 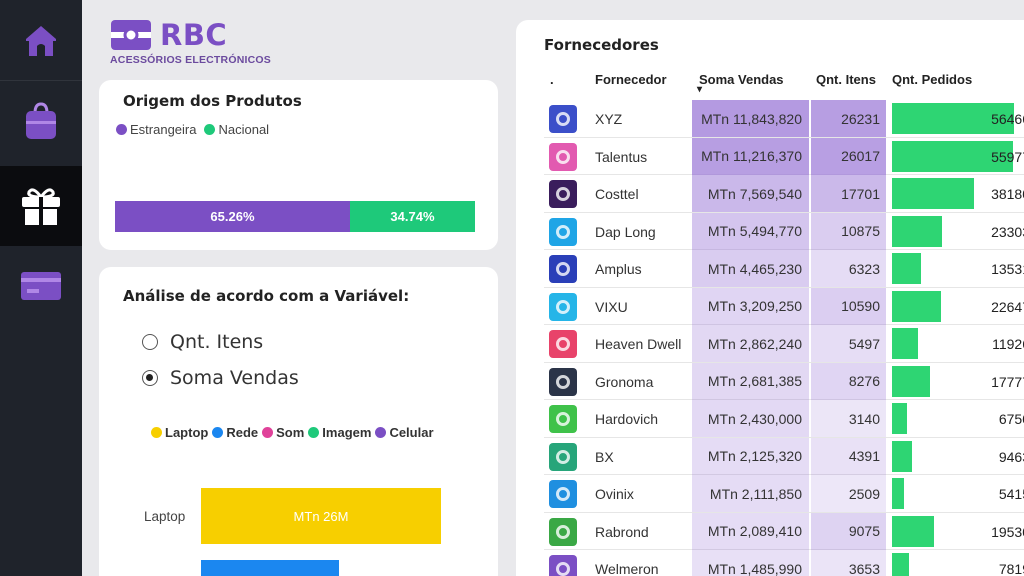 I want to click on sidebar-item-card, so click(x=41, y=286).